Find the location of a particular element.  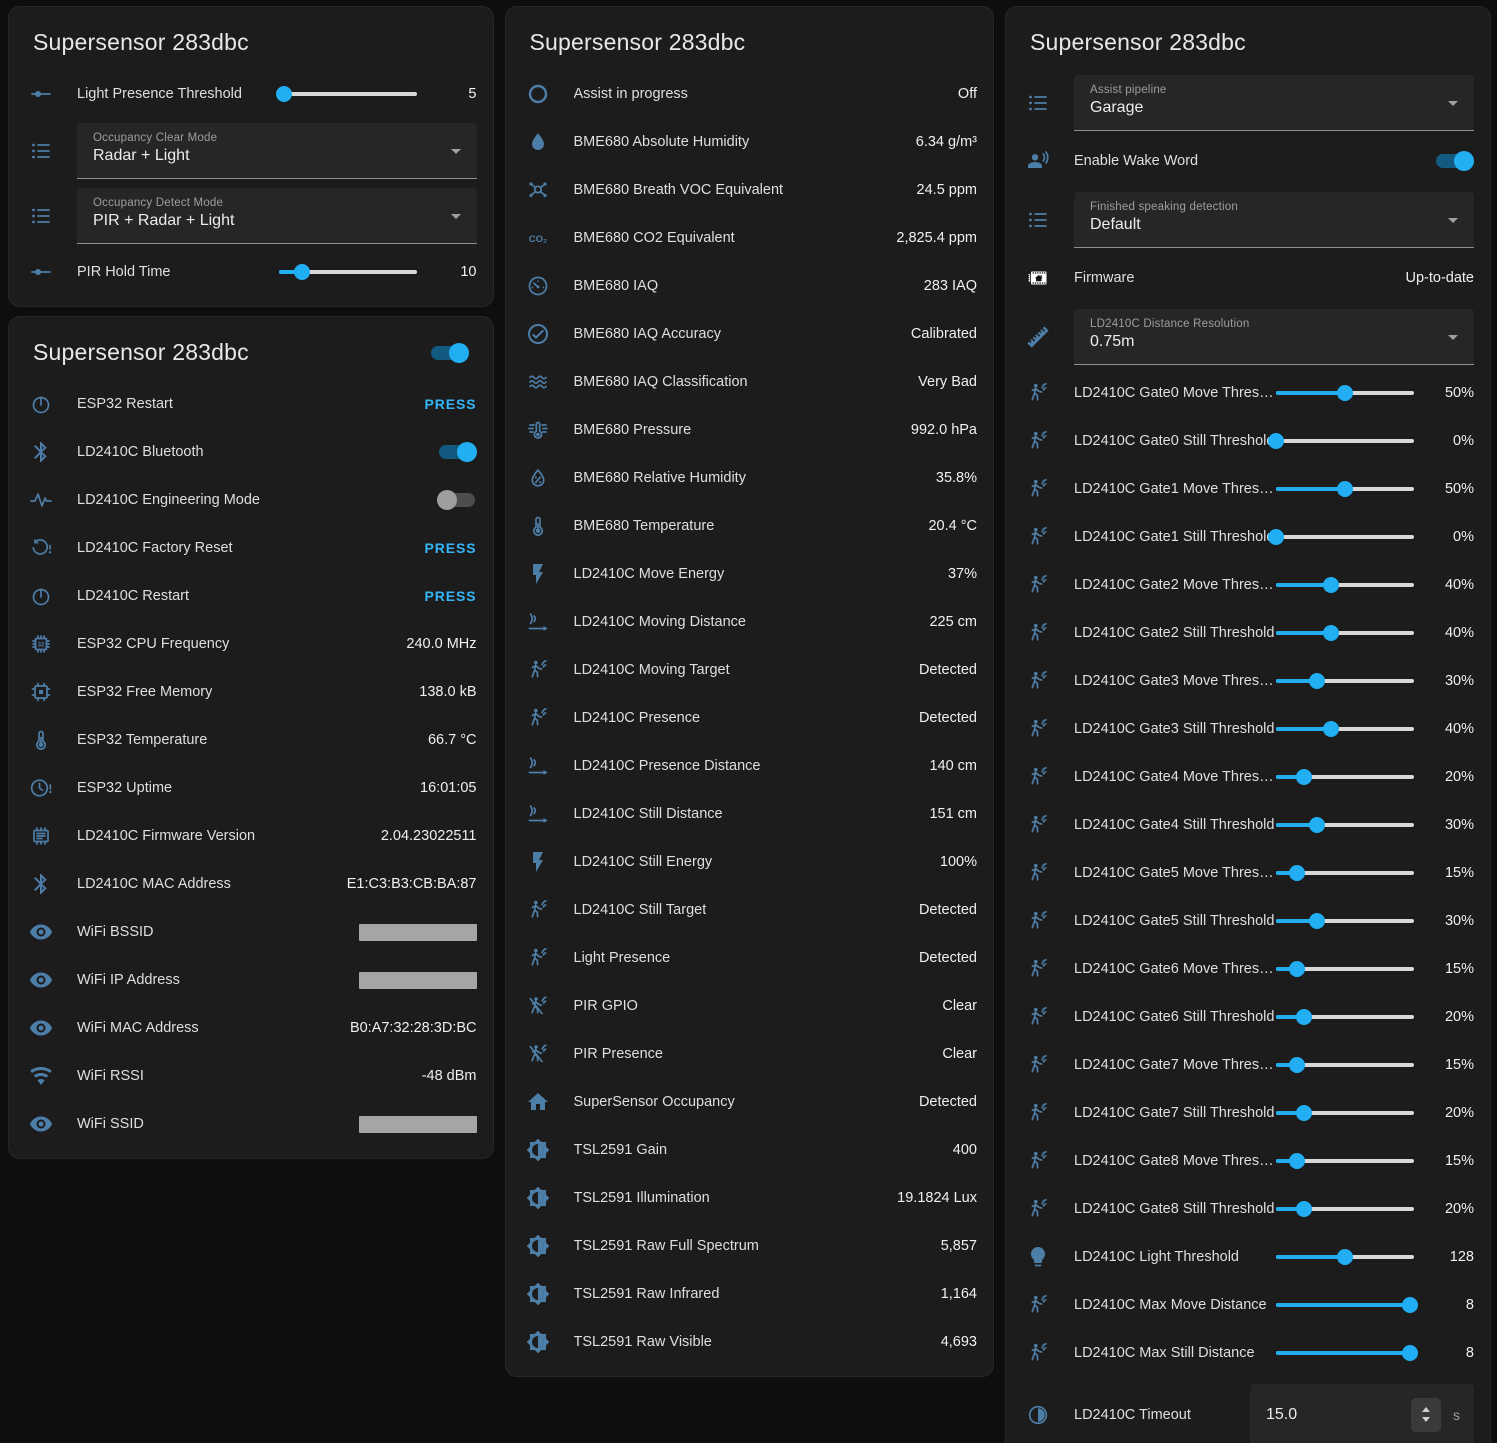

entity-row: LD2410C MAC Address E1:C3:B3:CB:BA:87 is located at coordinates (251, 884).